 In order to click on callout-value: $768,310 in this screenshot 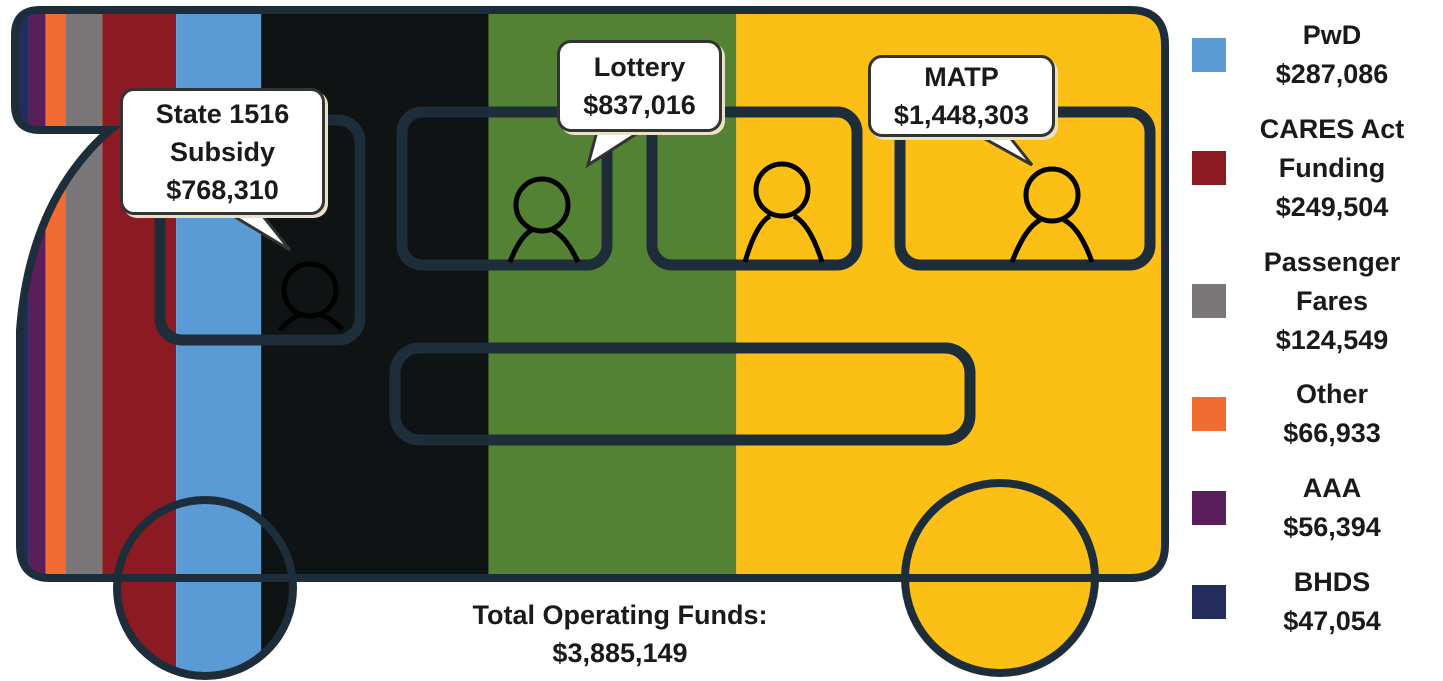, I will do `click(222, 189)`.